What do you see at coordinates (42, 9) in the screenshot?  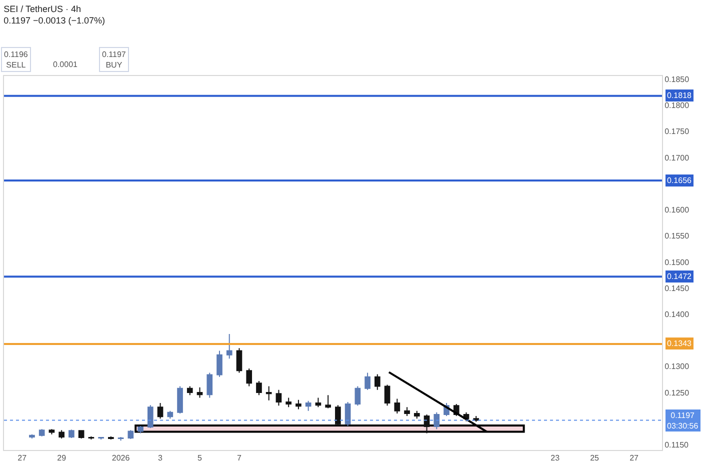 I see `chart-title: SEI / TetherUS · 4h` at bounding box center [42, 9].